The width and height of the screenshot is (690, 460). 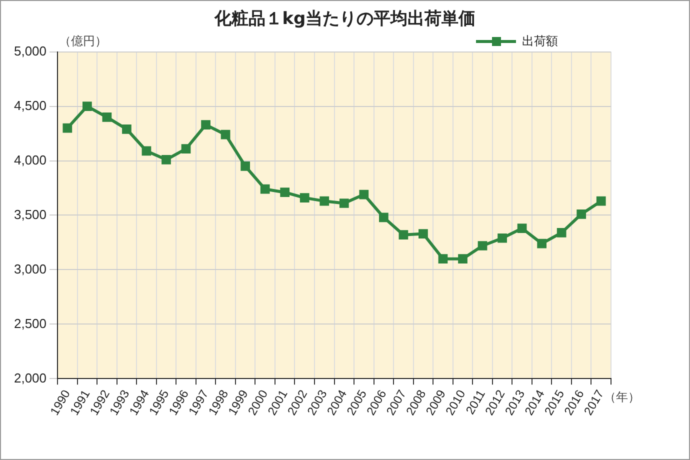 What do you see at coordinates (622, 397) in the screenshot?
I see `x-axis-title: （年）` at bounding box center [622, 397].